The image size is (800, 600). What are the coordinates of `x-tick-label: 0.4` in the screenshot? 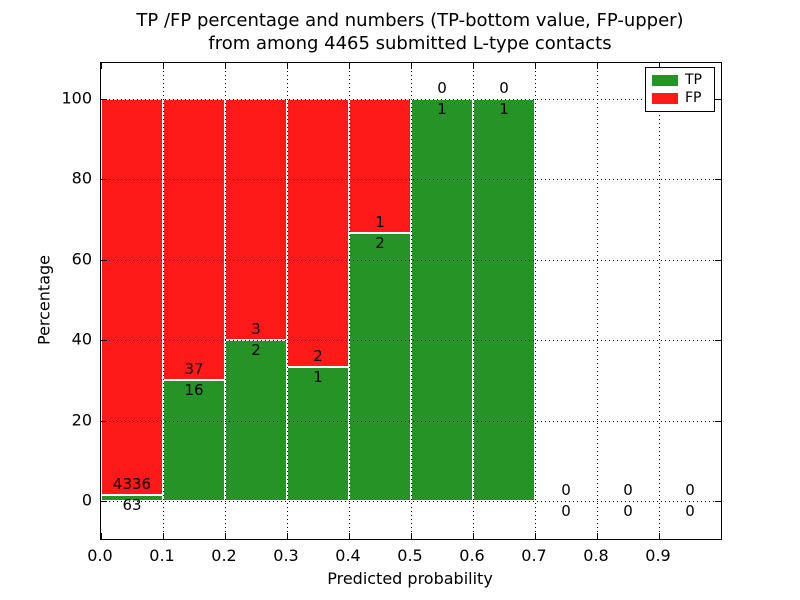 It's located at (348, 555).